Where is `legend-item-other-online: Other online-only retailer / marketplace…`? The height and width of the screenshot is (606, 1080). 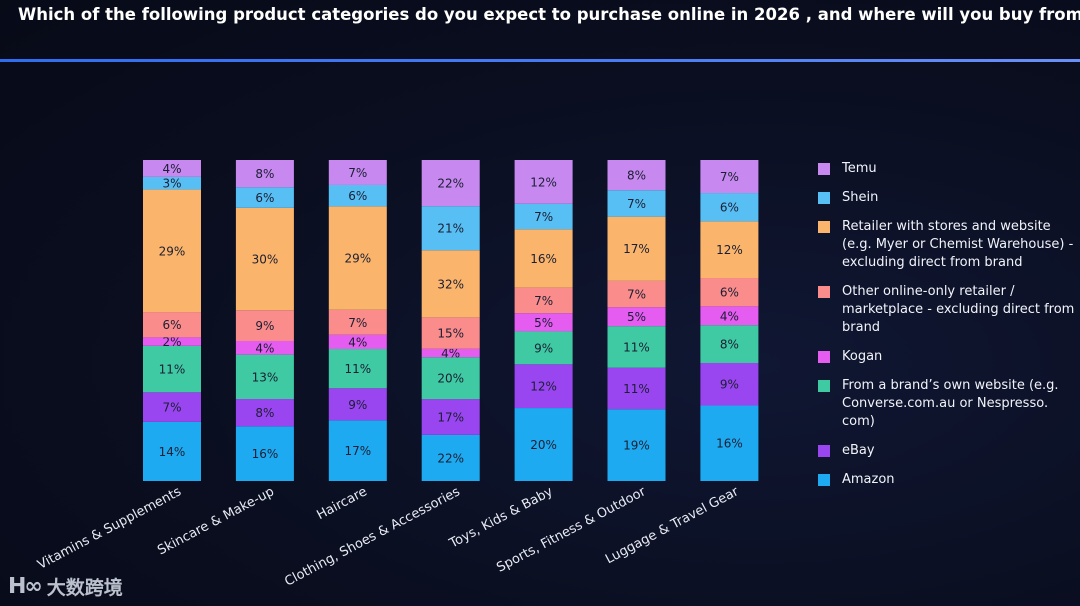
legend-item-other-online: Other online-only retailer / marketplace… is located at coordinates (948, 310).